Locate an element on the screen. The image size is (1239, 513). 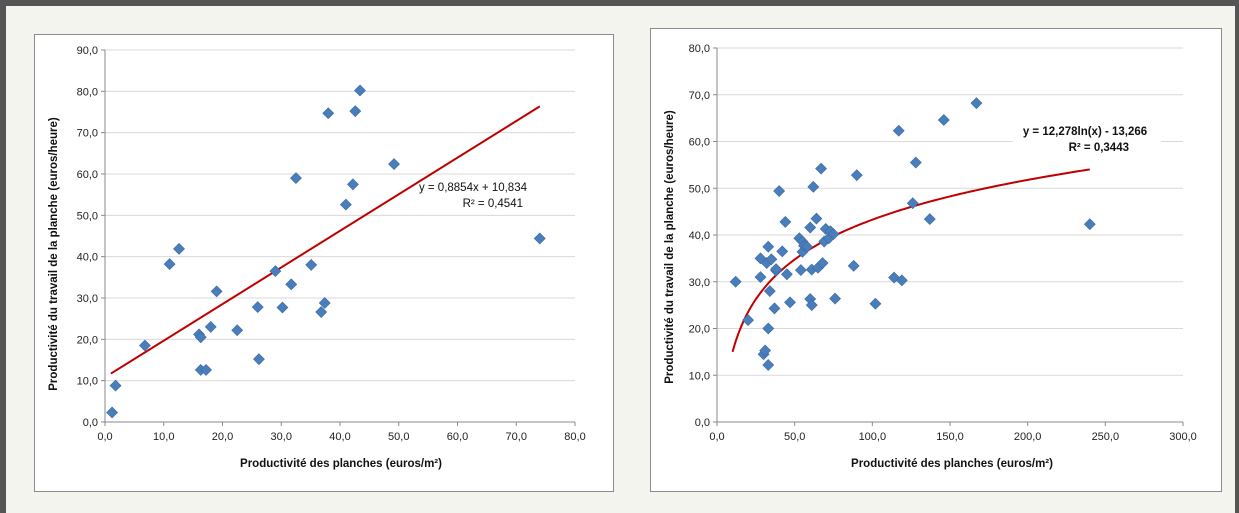
y-tick-label: 70,0 is located at coordinates (699, 96).